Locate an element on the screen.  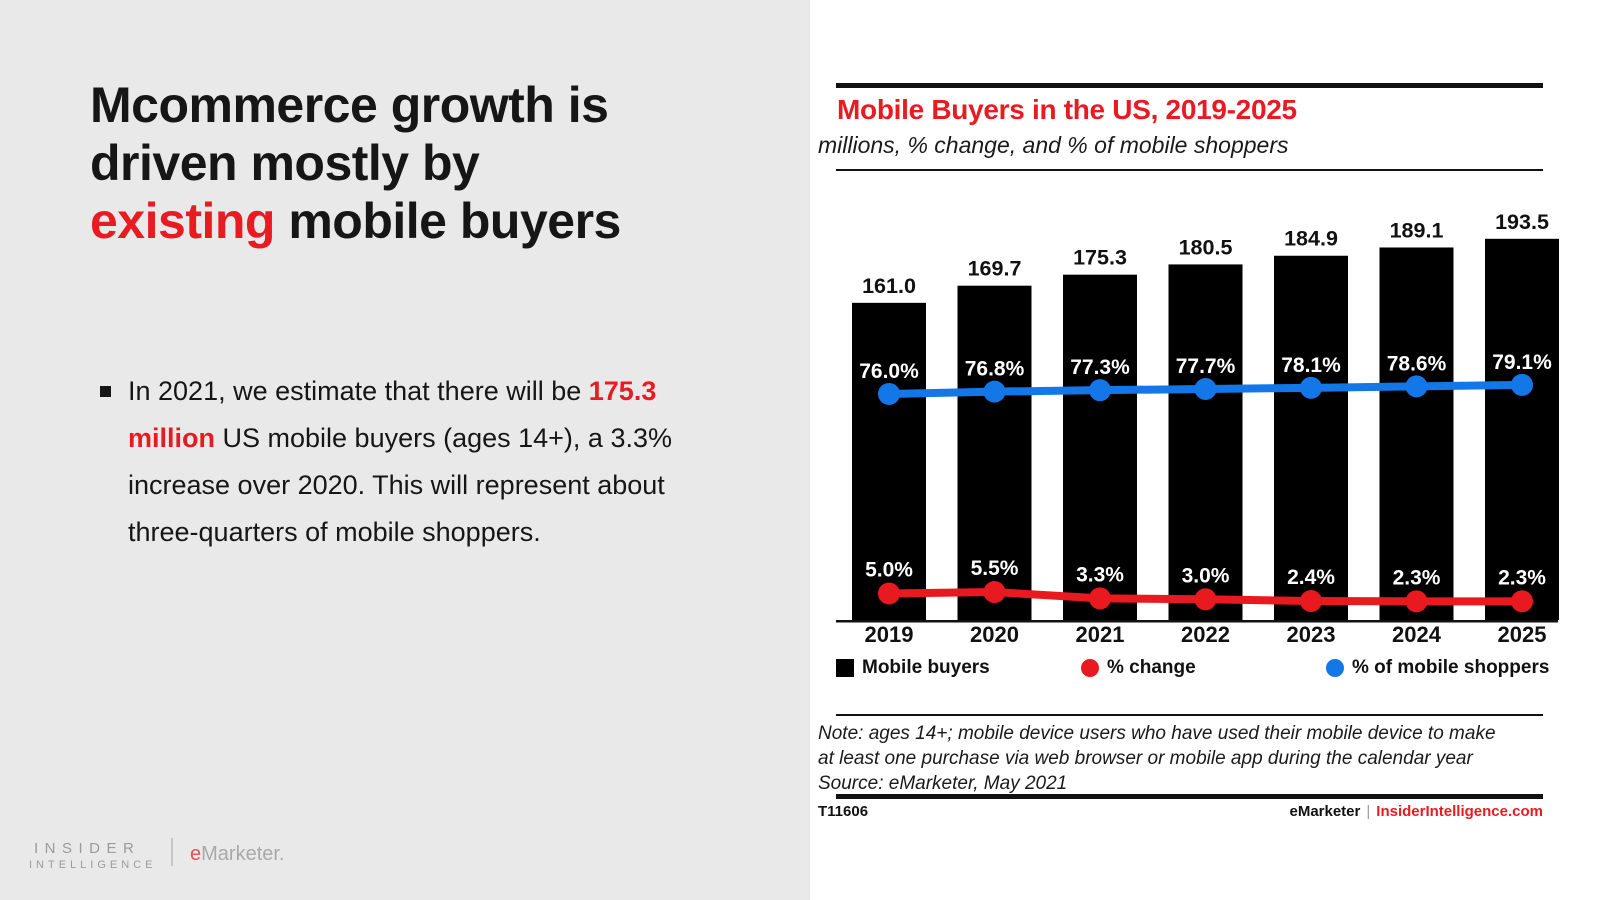
svg-text: 77.3% is located at coordinates (1100, 367).